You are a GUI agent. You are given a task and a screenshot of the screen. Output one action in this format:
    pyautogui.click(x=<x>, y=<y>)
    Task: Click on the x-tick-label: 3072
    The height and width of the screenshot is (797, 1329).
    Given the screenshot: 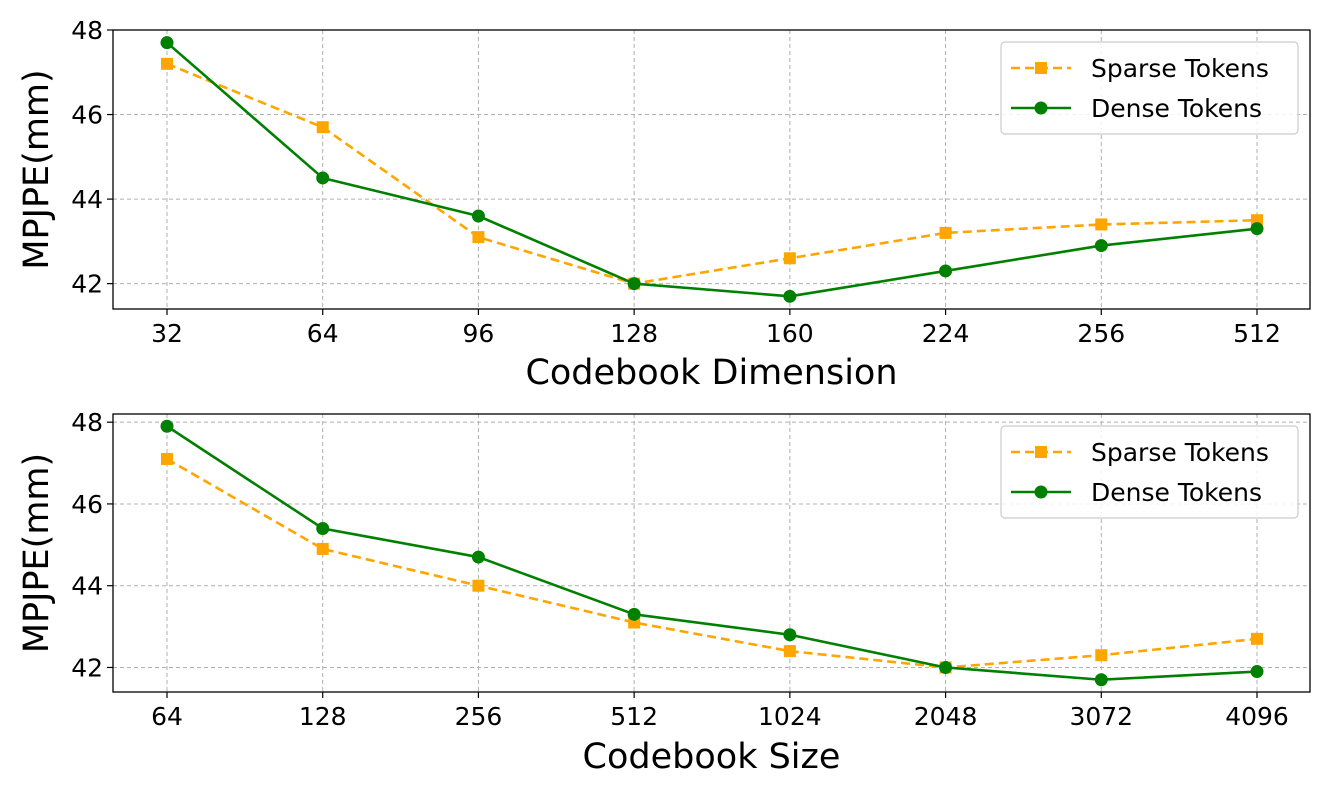 What is the action you would take?
    pyautogui.click(x=1101, y=716)
    